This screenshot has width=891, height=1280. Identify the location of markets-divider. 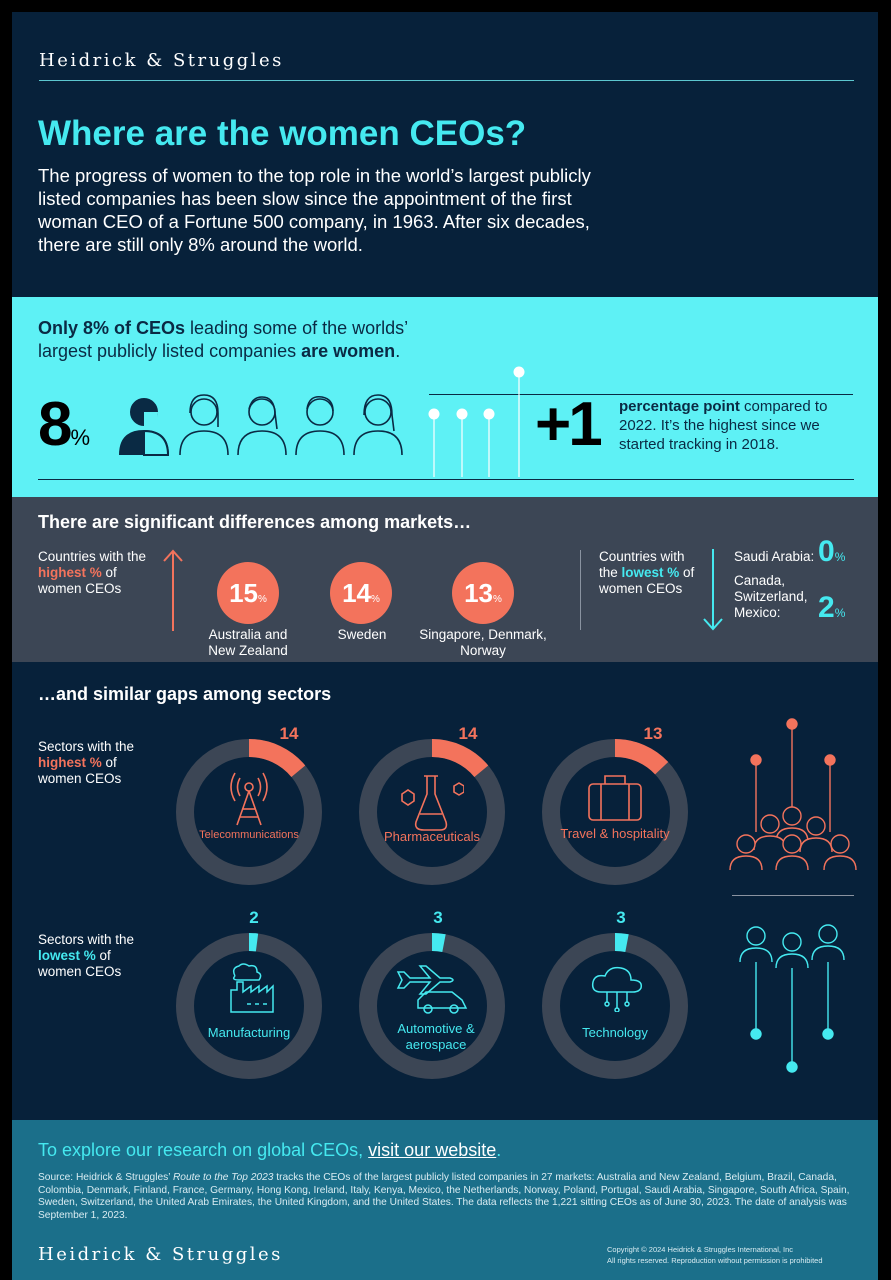
(580, 590).